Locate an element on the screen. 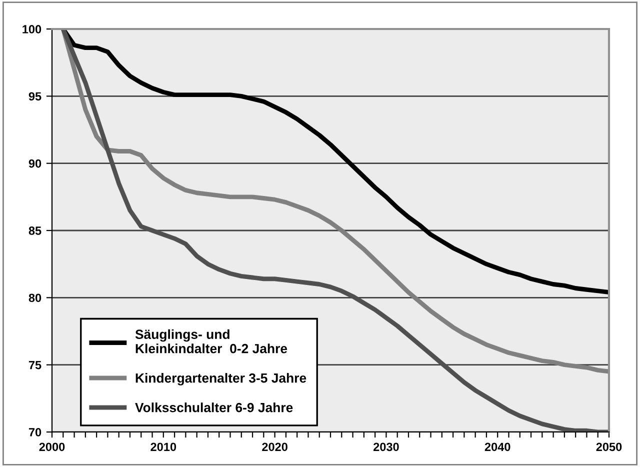 The height and width of the screenshot is (467, 640). y-tick-label: 100 is located at coordinates (32, 29).